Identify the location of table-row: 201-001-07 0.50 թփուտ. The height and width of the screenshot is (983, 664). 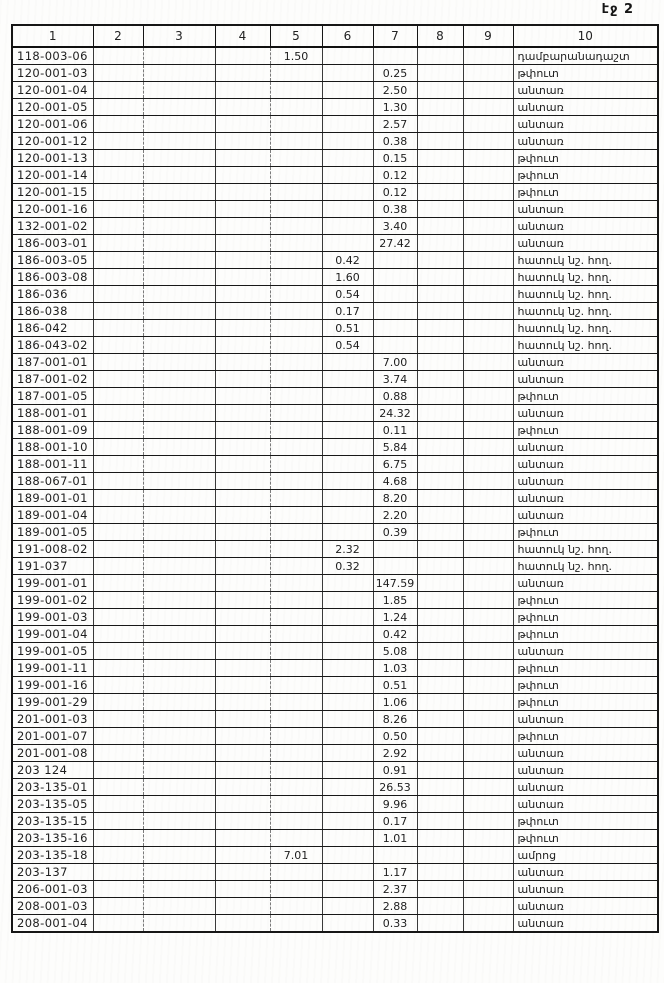
(335, 736).